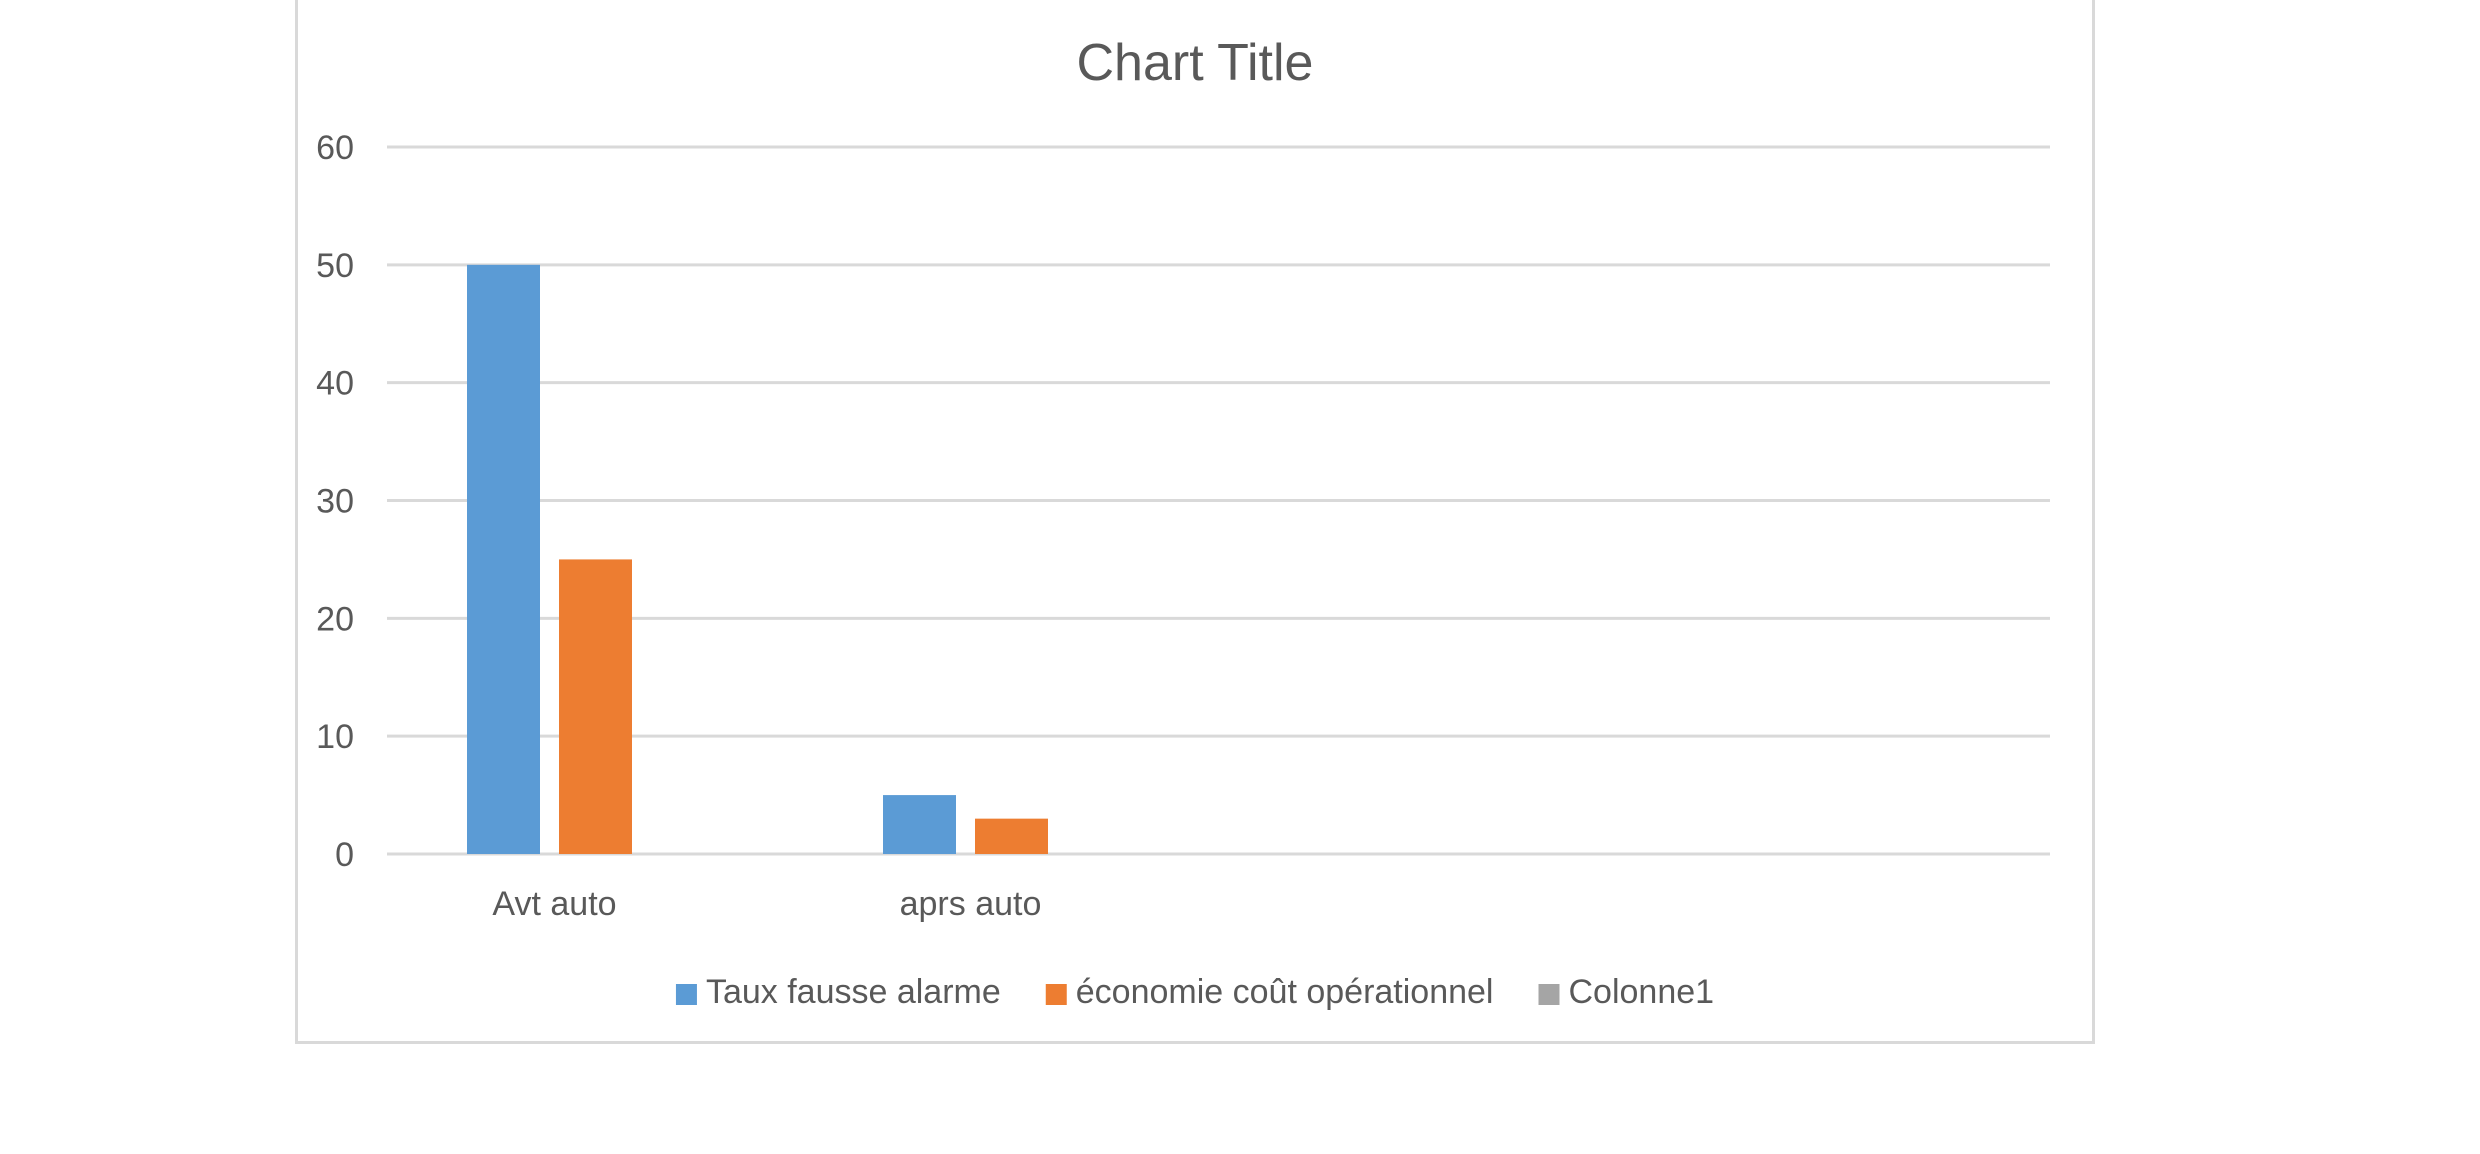 Image resolution: width=2480 pixels, height=1154 pixels. I want to click on chart-title: Chart Title, so click(1195, 63).